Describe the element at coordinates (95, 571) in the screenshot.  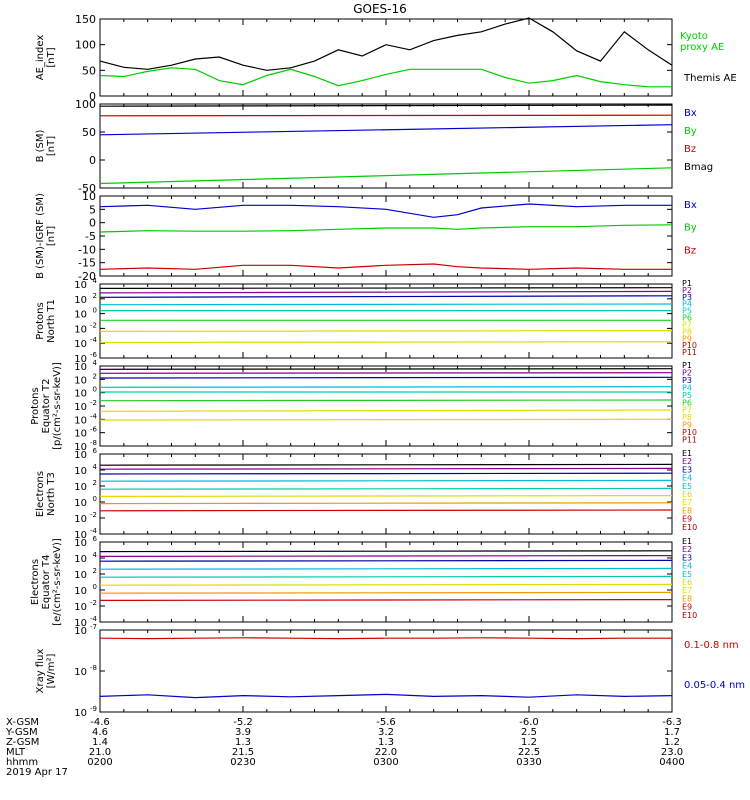
I see `y-tick-label-exponent: 2` at that location.